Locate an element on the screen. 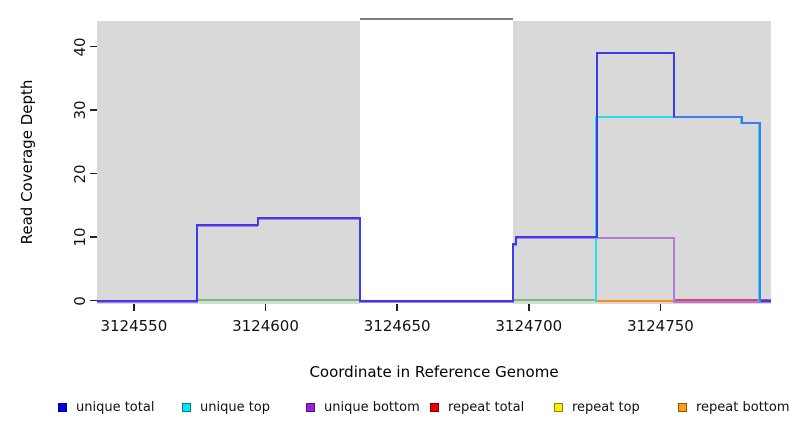 Image resolution: width=792 pixels, height=432 pixels. legend-item-unique-total: unique total is located at coordinates (106, 407).